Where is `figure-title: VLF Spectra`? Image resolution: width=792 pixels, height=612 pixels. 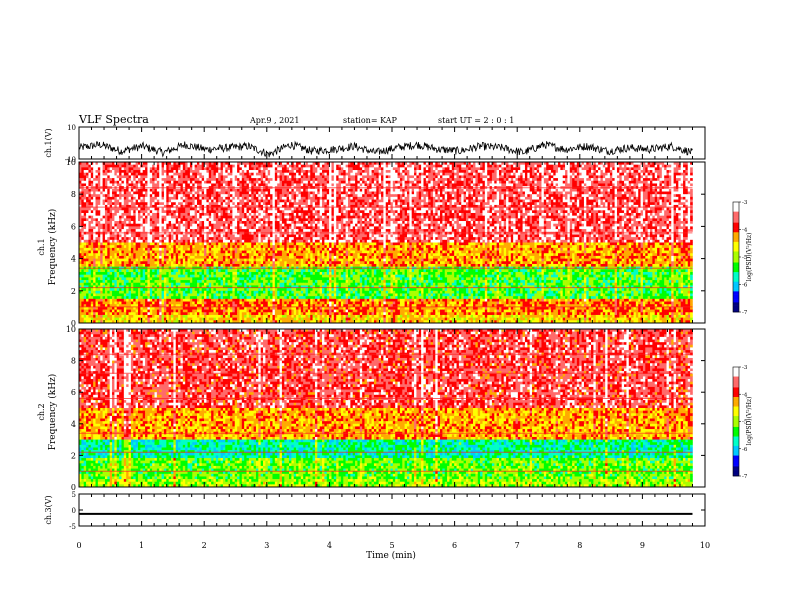
figure-title: VLF Spectra is located at coordinates (113, 119).